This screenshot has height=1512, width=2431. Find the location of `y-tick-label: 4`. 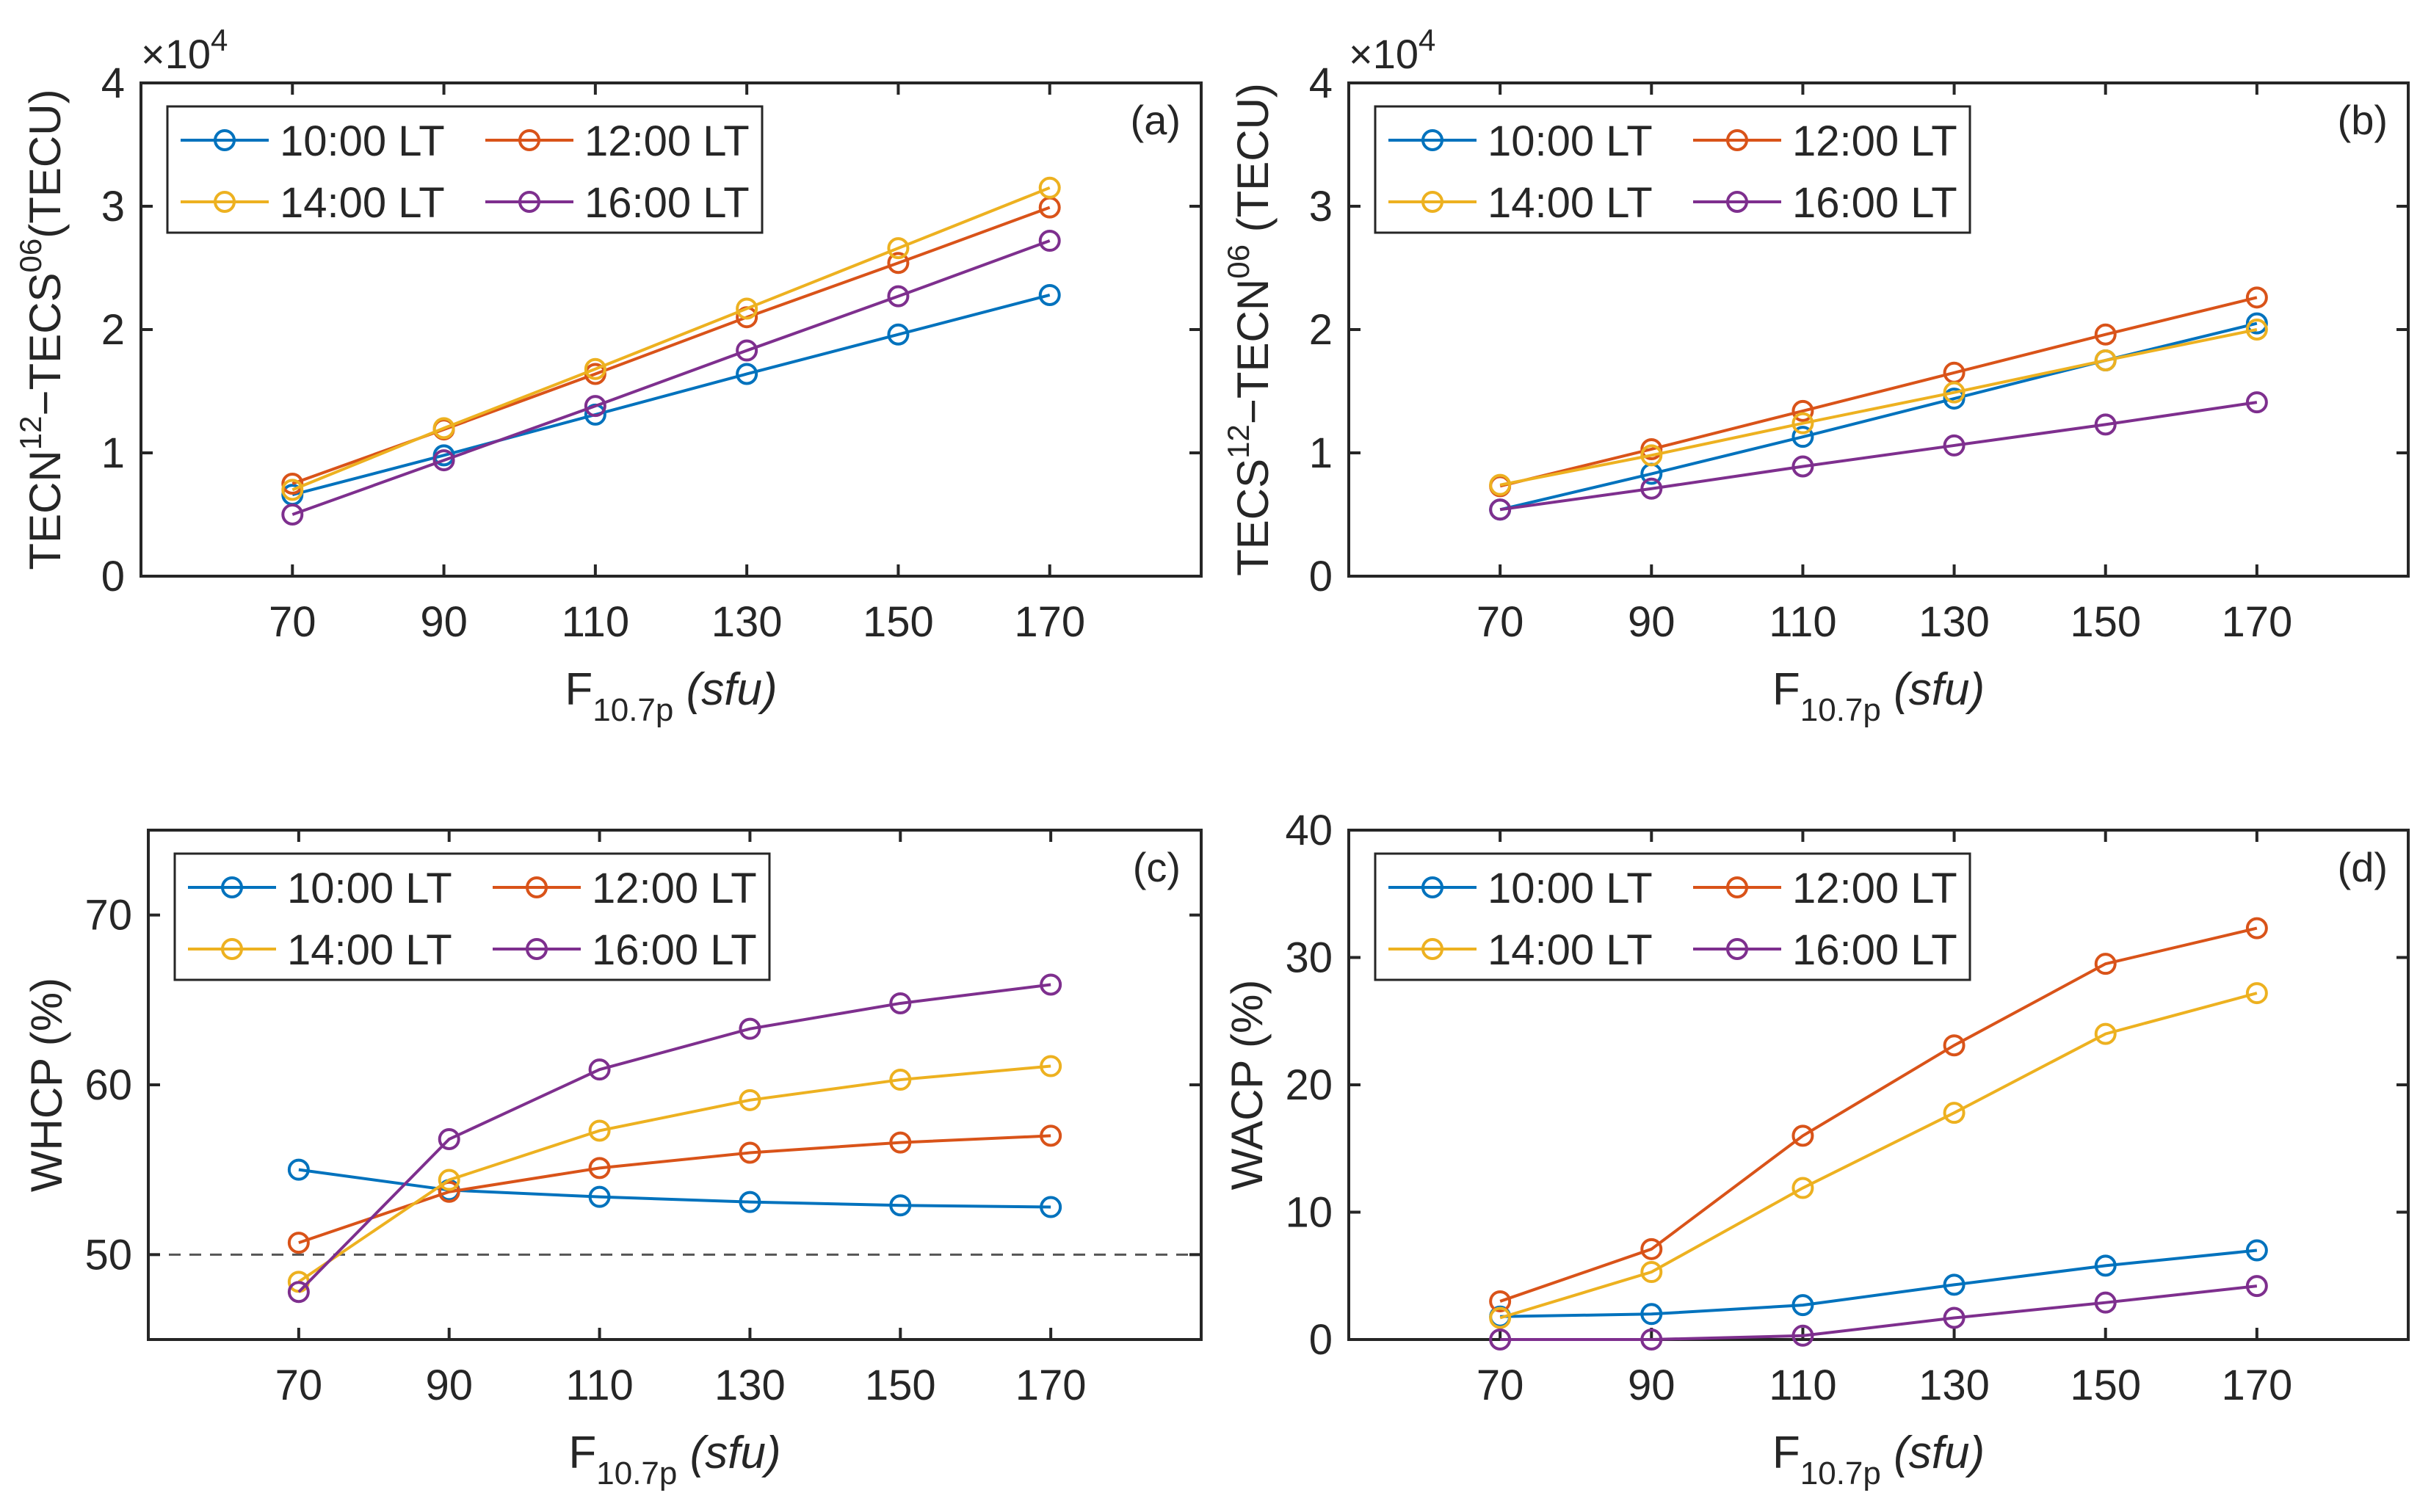

y-tick-label: 4 is located at coordinates (1321, 83).